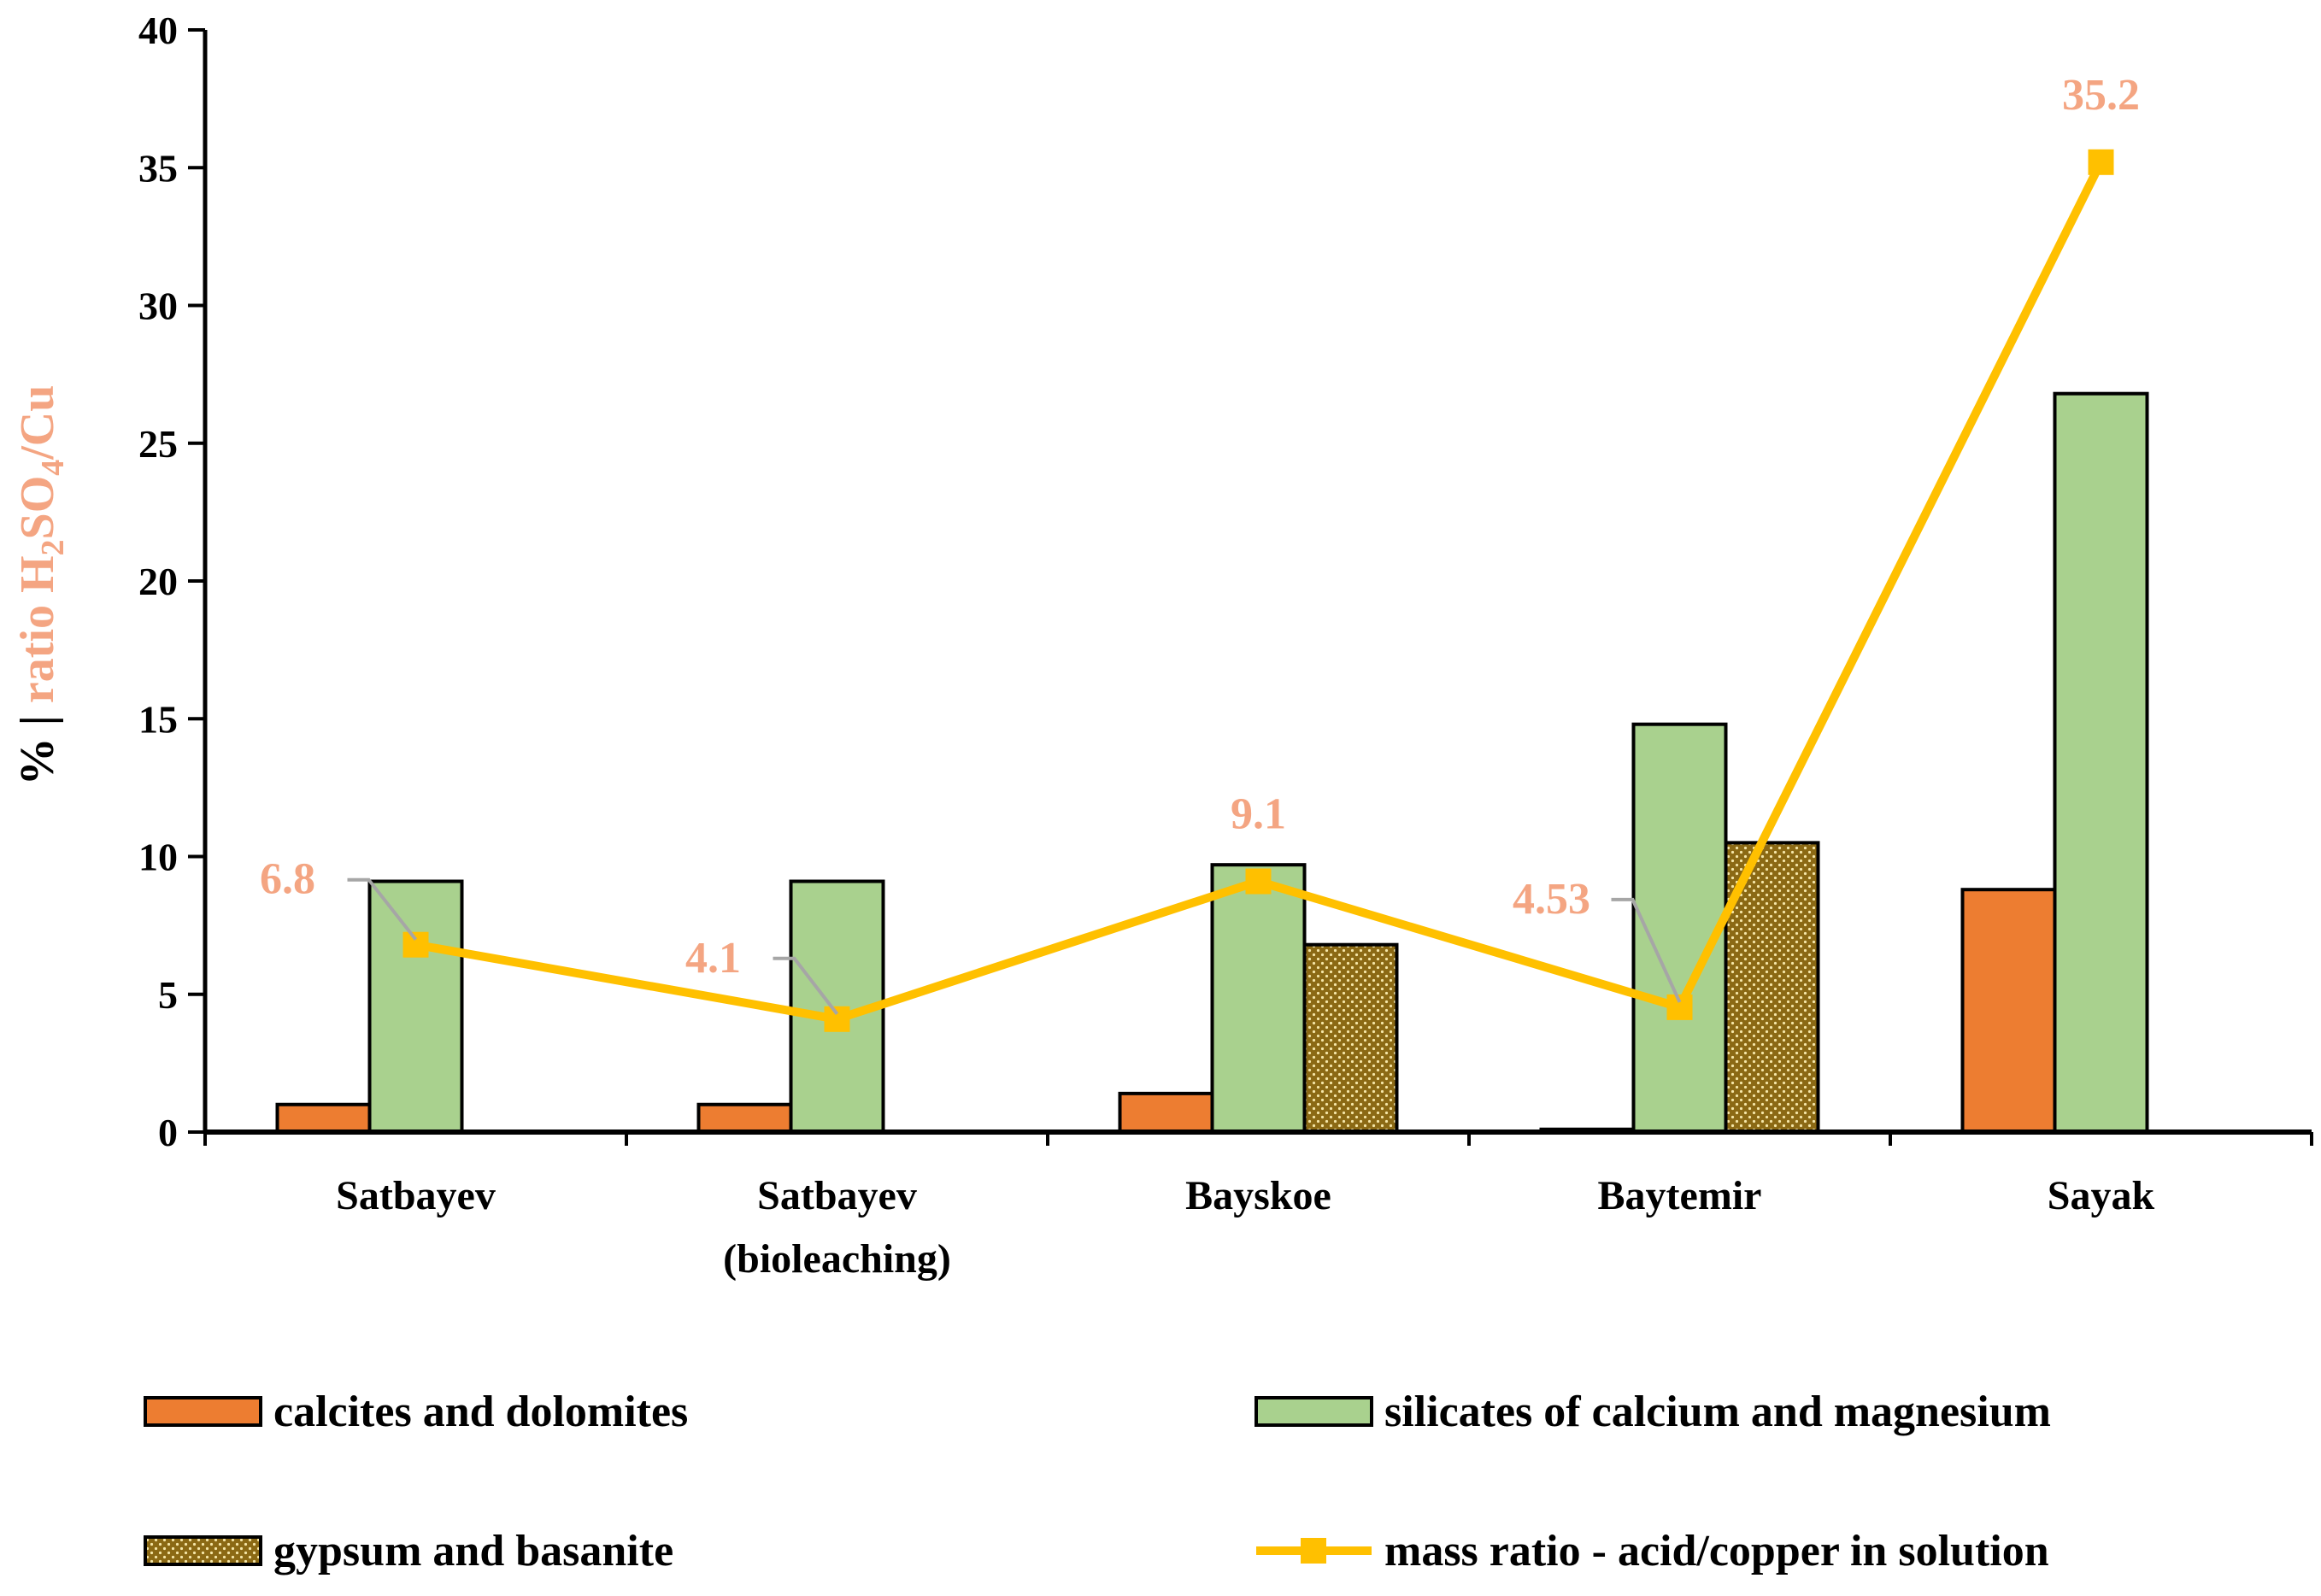 This screenshot has height=1596, width=2321. I want to click on legend-swatch-gypsum, so click(203, 1550).